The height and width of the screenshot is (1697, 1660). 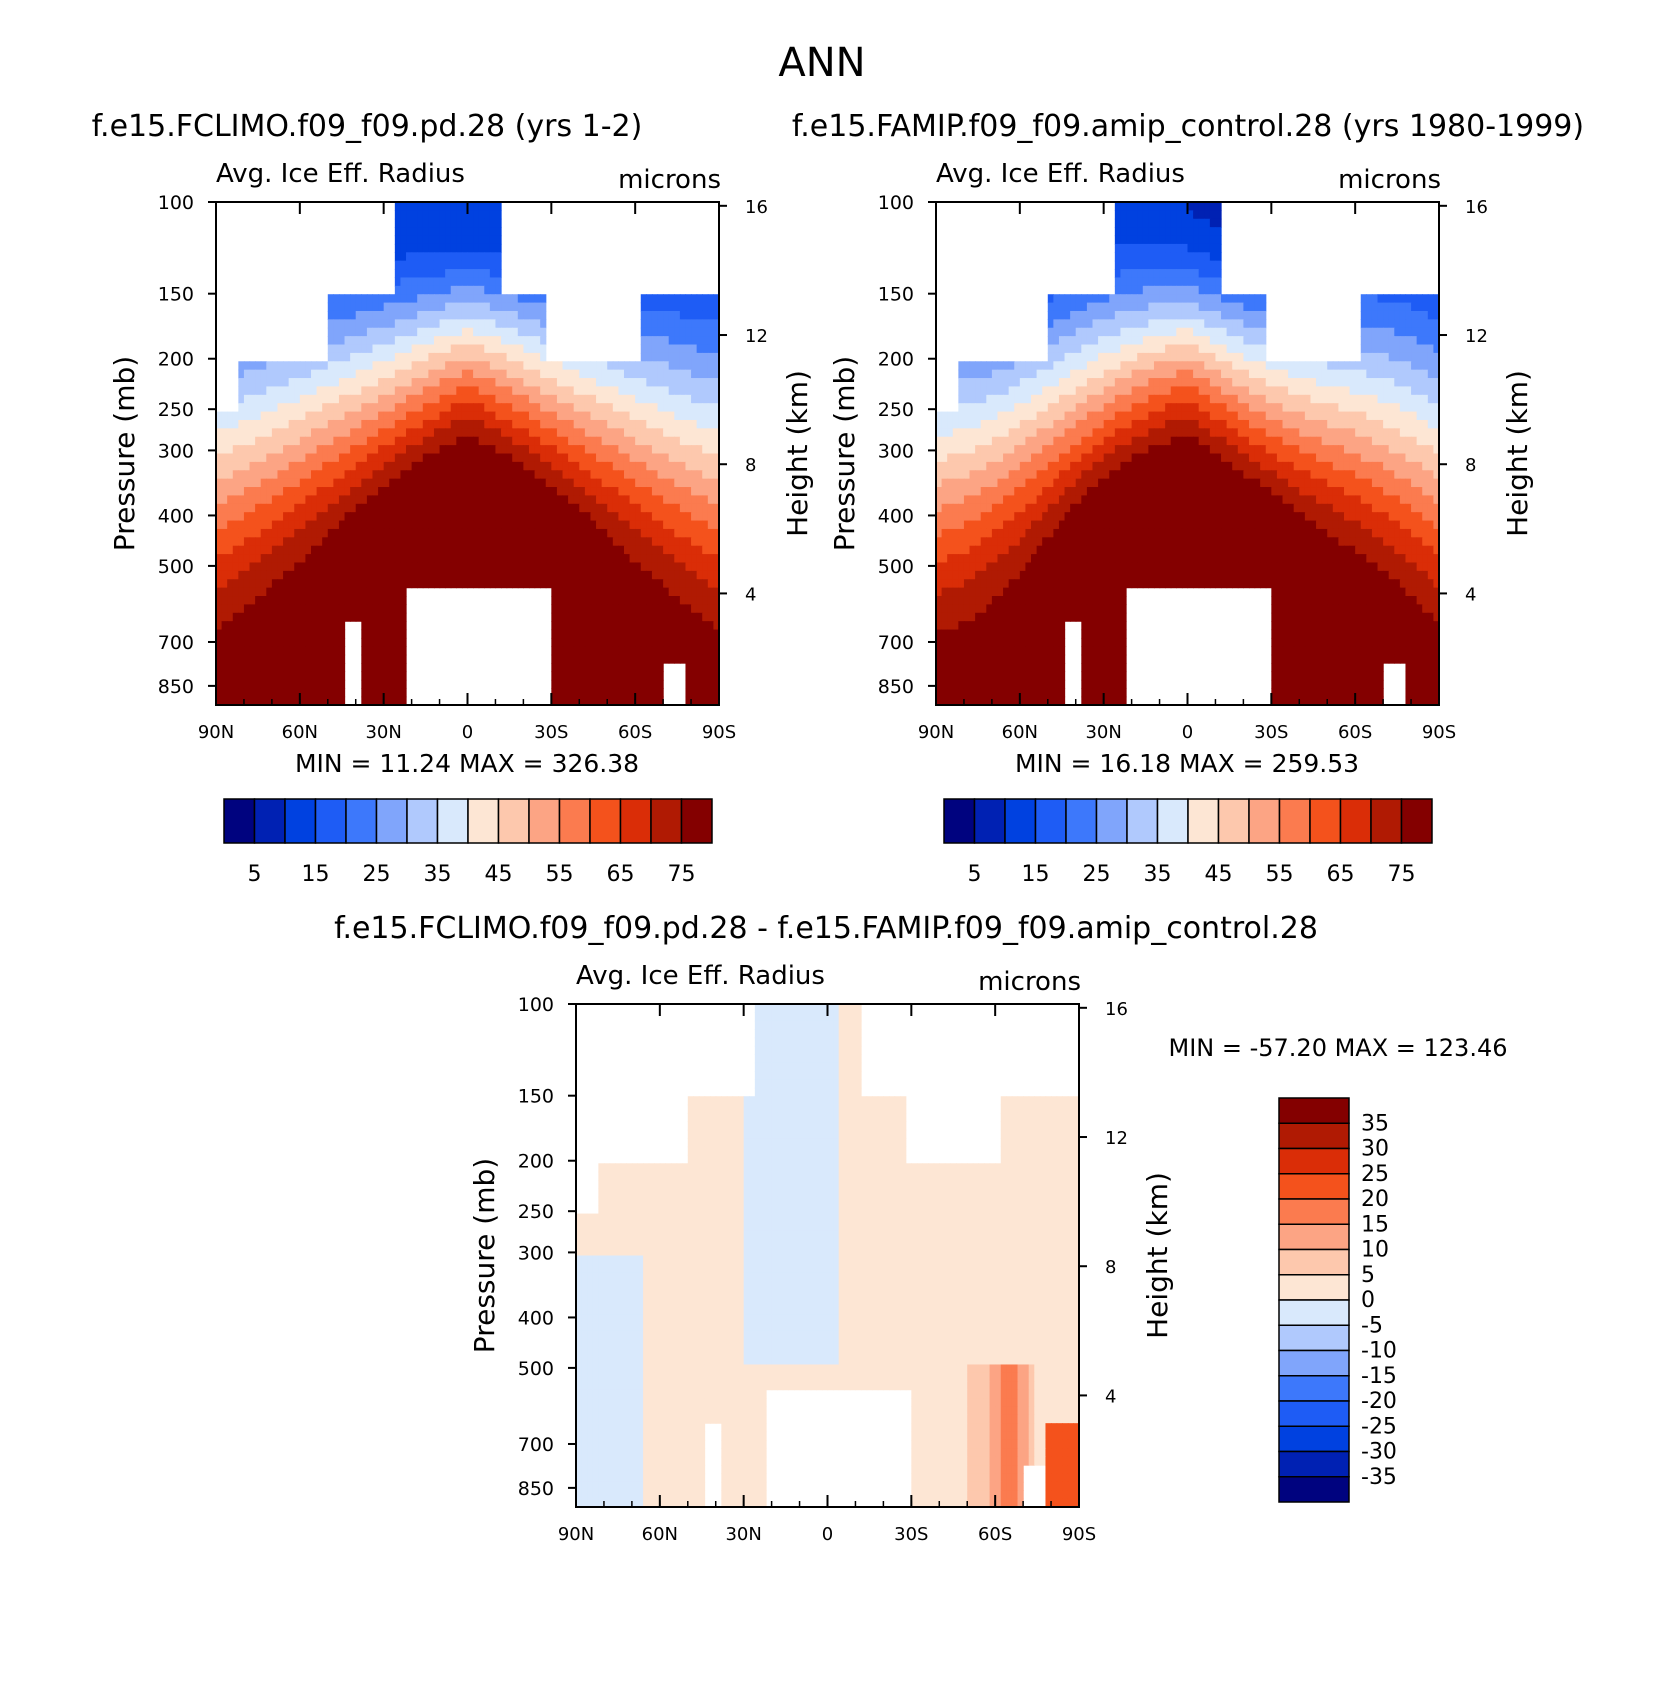 What do you see at coordinates (821, 63) in the screenshot?
I see `figure-title: ANN` at bounding box center [821, 63].